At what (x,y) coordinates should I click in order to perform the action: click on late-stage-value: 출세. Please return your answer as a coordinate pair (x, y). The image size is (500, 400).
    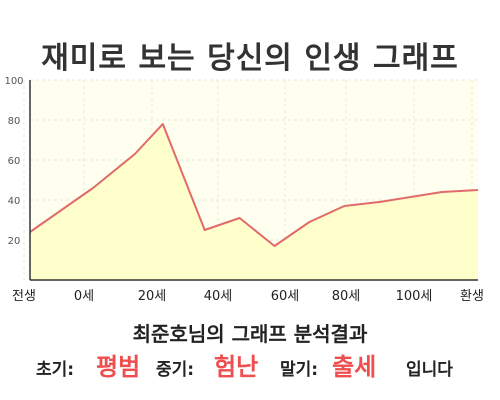
    Looking at the image, I should click on (354, 367).